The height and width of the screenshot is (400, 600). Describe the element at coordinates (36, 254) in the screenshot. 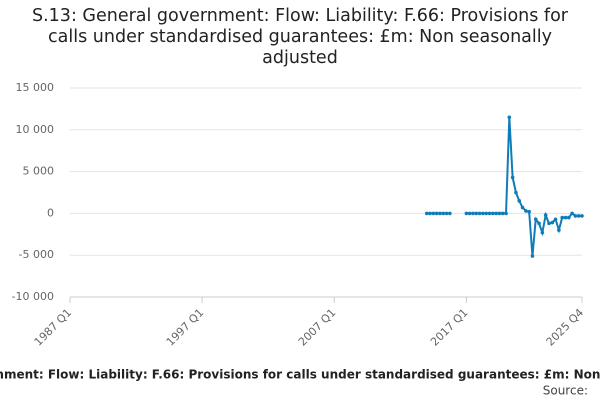

I see `y-tick-label: -5 000` at that location.